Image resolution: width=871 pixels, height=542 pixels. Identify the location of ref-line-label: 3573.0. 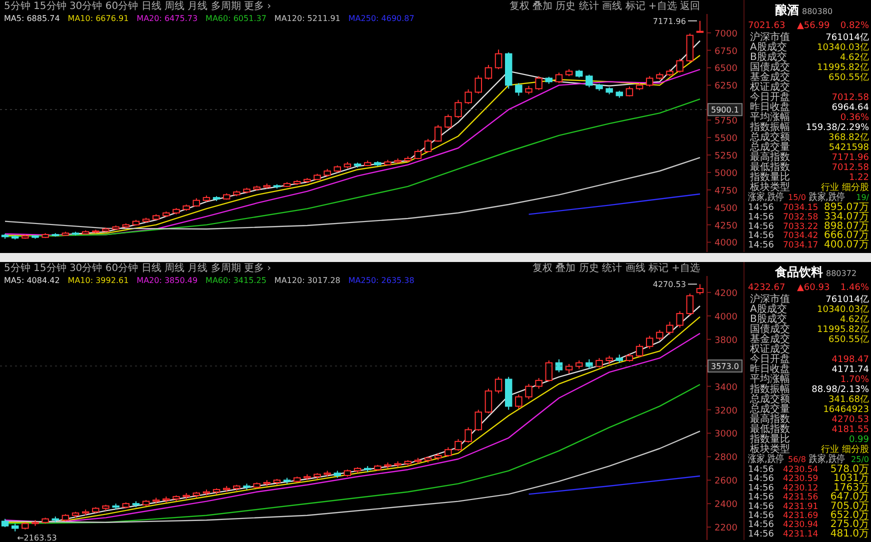
(725, 366).